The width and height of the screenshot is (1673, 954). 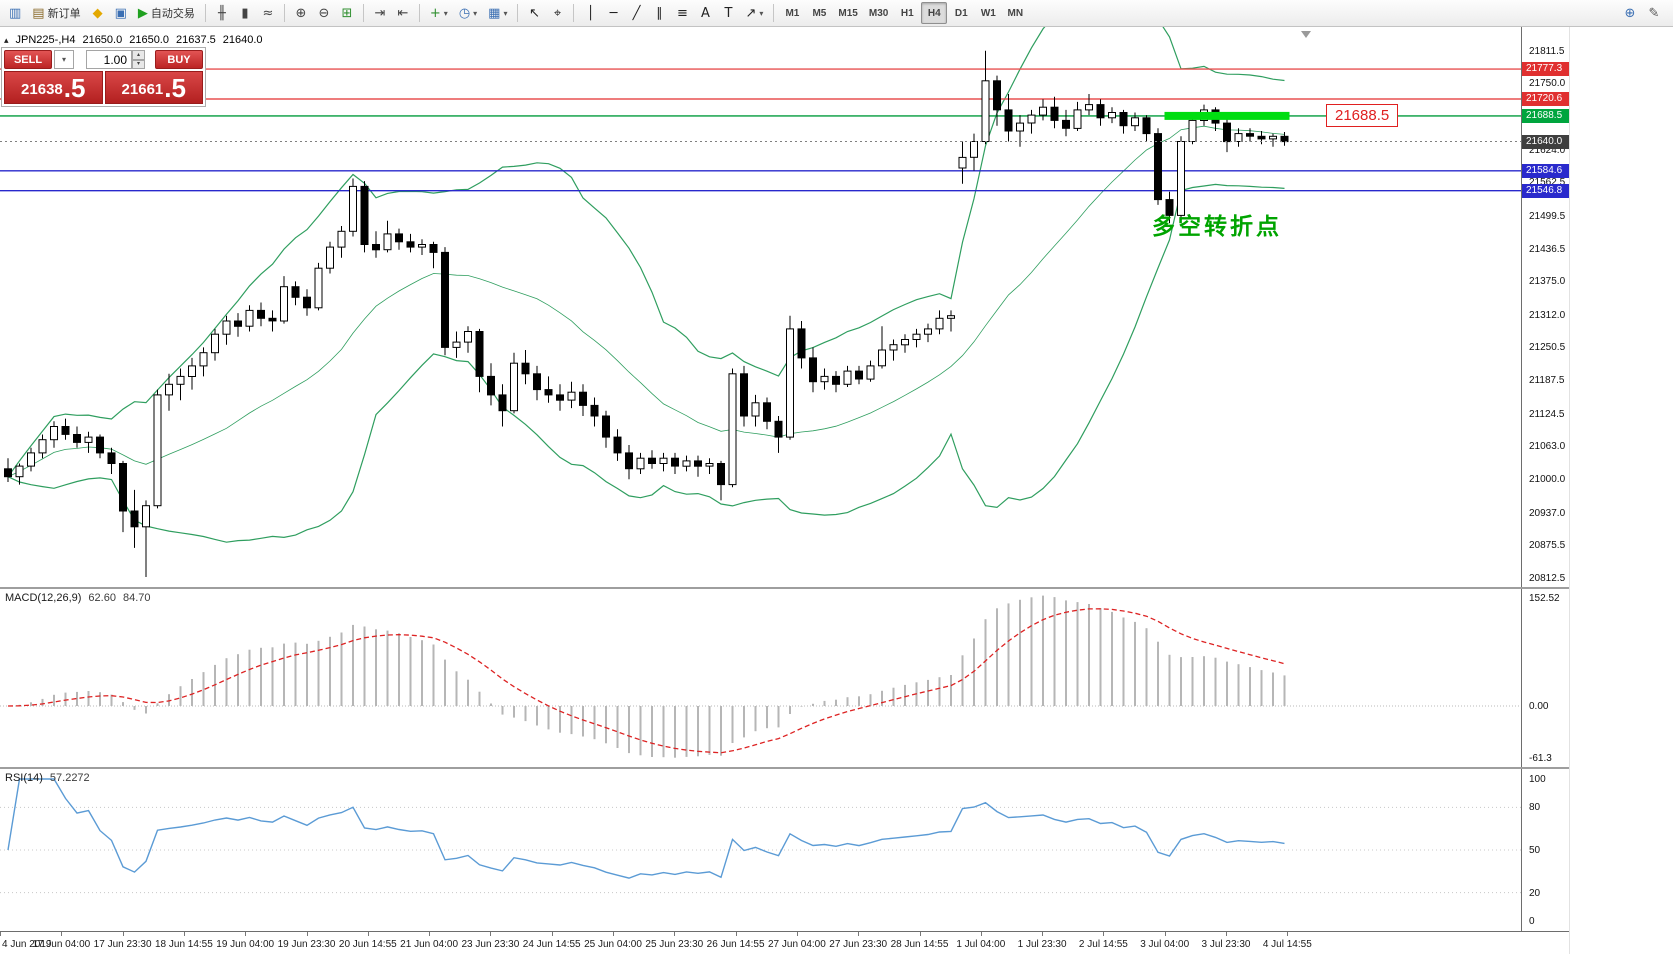 What do you see at coordinates (907, 13) in the screenshot?
I see `timeframe-h1-button: H1` at bounding box center [907, 13].